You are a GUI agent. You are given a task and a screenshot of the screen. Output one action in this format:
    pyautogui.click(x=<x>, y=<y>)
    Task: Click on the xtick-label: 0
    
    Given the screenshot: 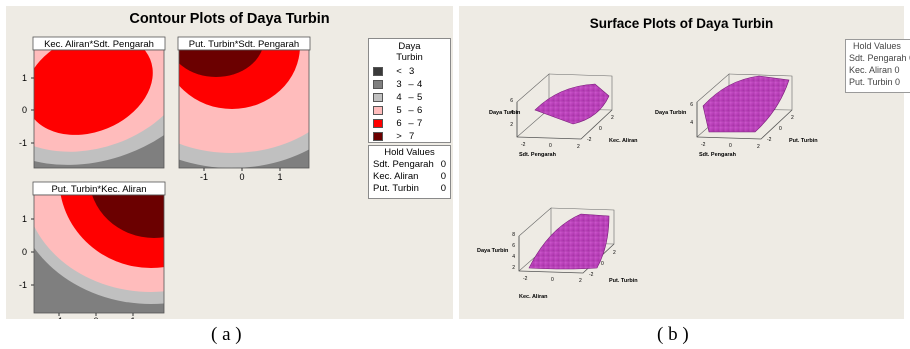 What is the action you would take?
    pyautogui.click(x=95, y=317)
    